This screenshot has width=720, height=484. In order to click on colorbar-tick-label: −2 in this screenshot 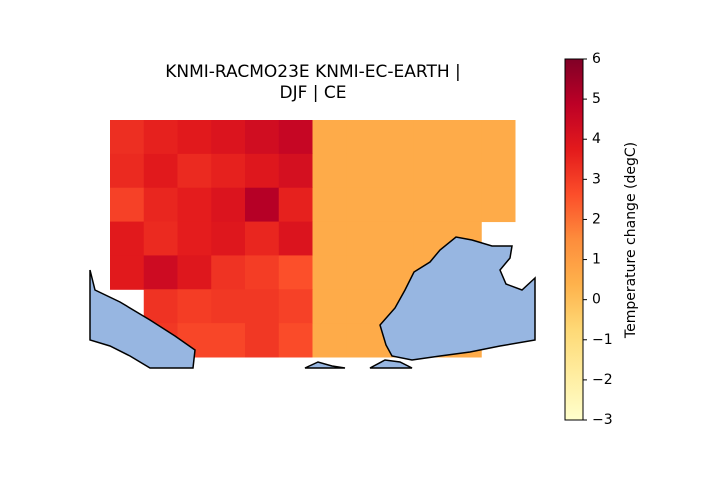, I will do `click(602, 380)`.